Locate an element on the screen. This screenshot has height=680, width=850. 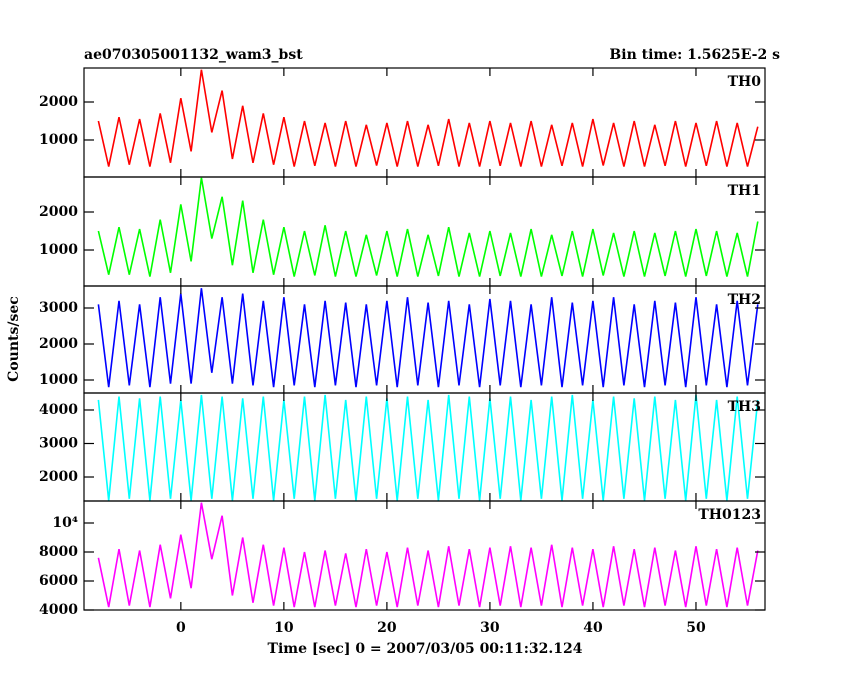
x-tick-label: 10 is located at coordinates (284, 628).